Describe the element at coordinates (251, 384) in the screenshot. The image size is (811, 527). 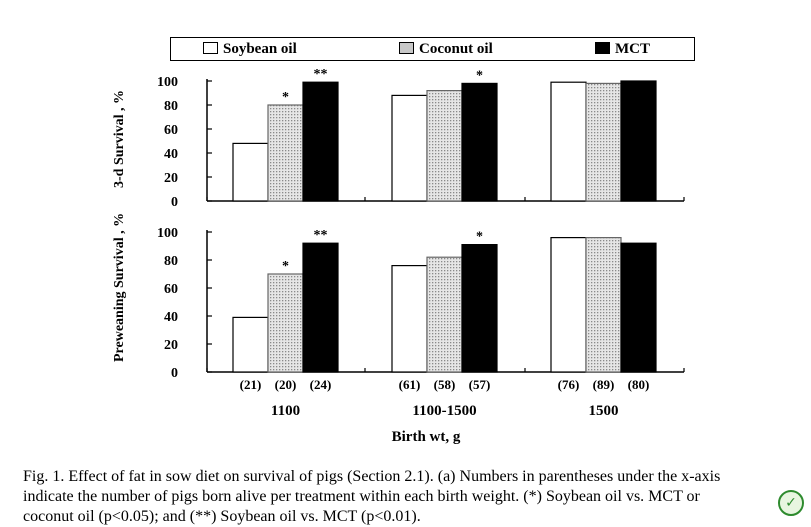
I see `count-label: (21)` at that location.